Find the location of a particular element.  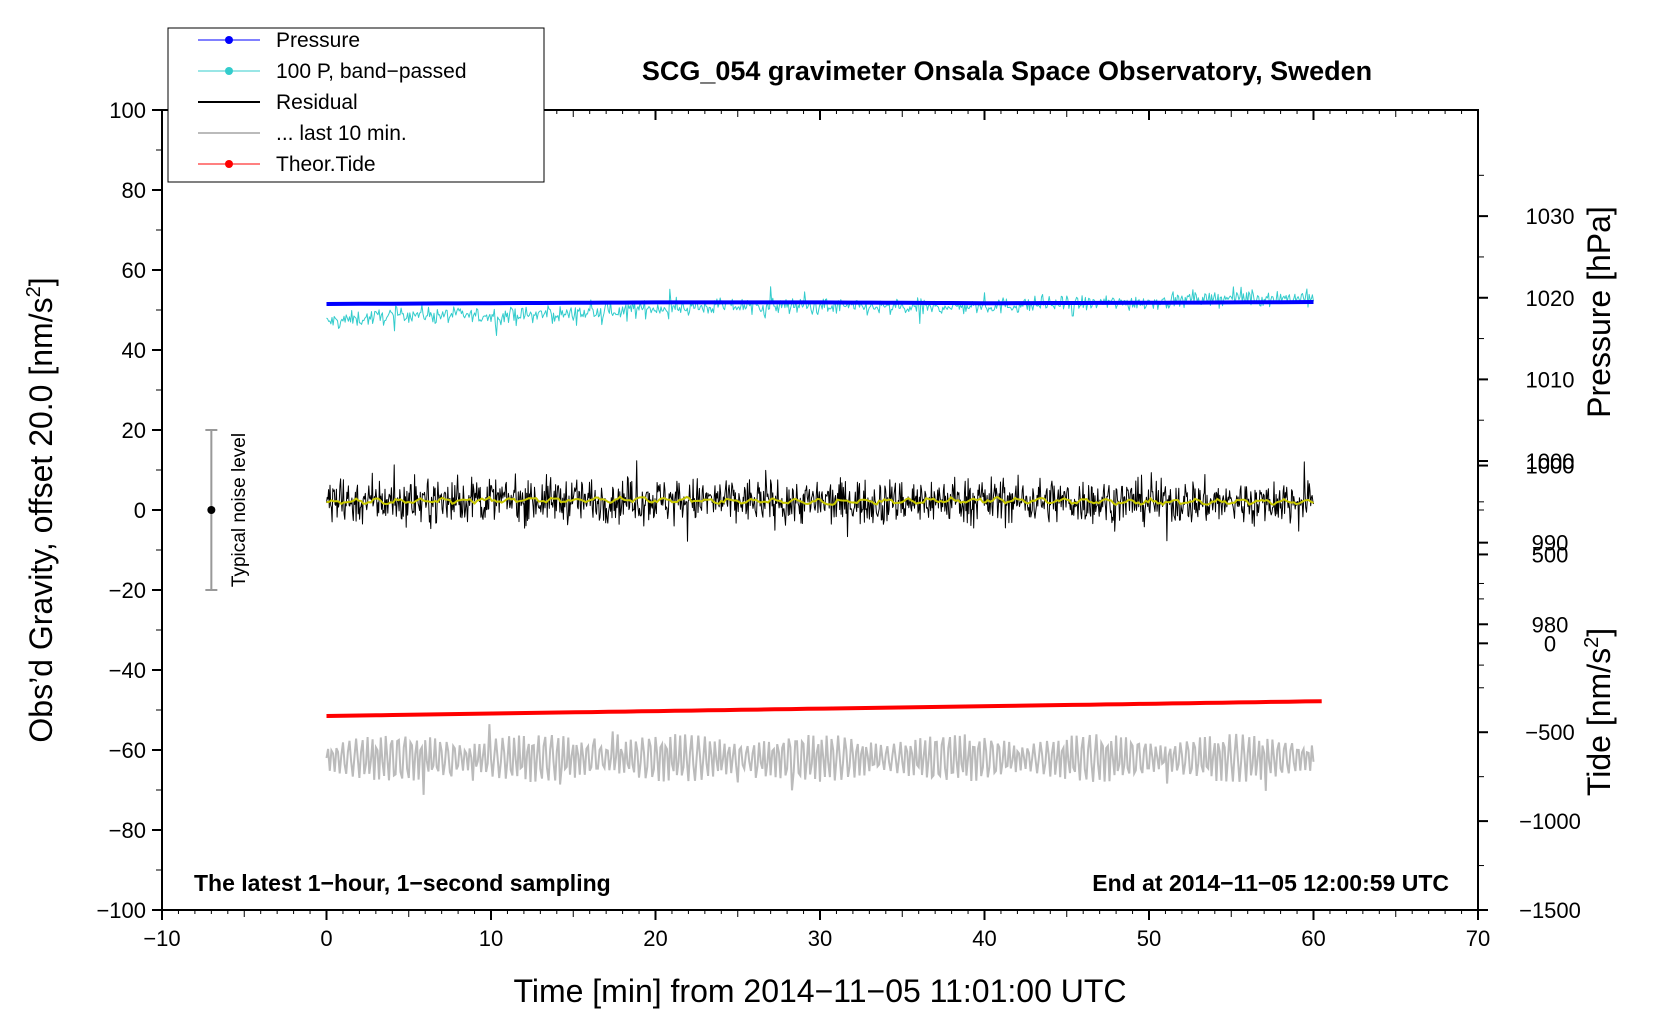

x-tick-label: 0 is located at coordinates (326, 938).